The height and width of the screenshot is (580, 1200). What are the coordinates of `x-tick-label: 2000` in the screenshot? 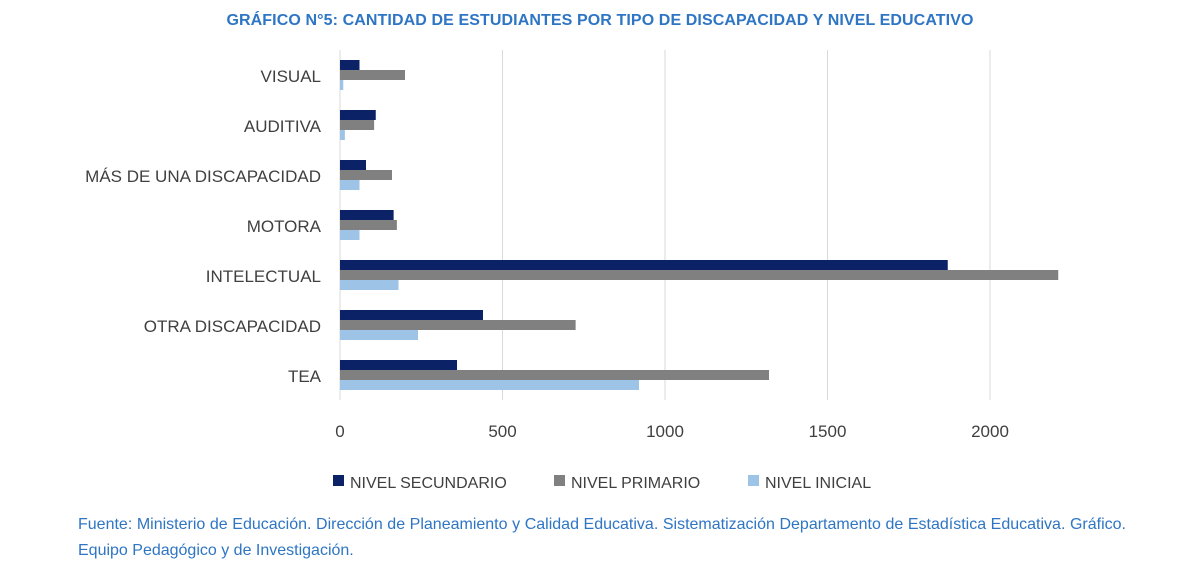 It's located at (990, 431).